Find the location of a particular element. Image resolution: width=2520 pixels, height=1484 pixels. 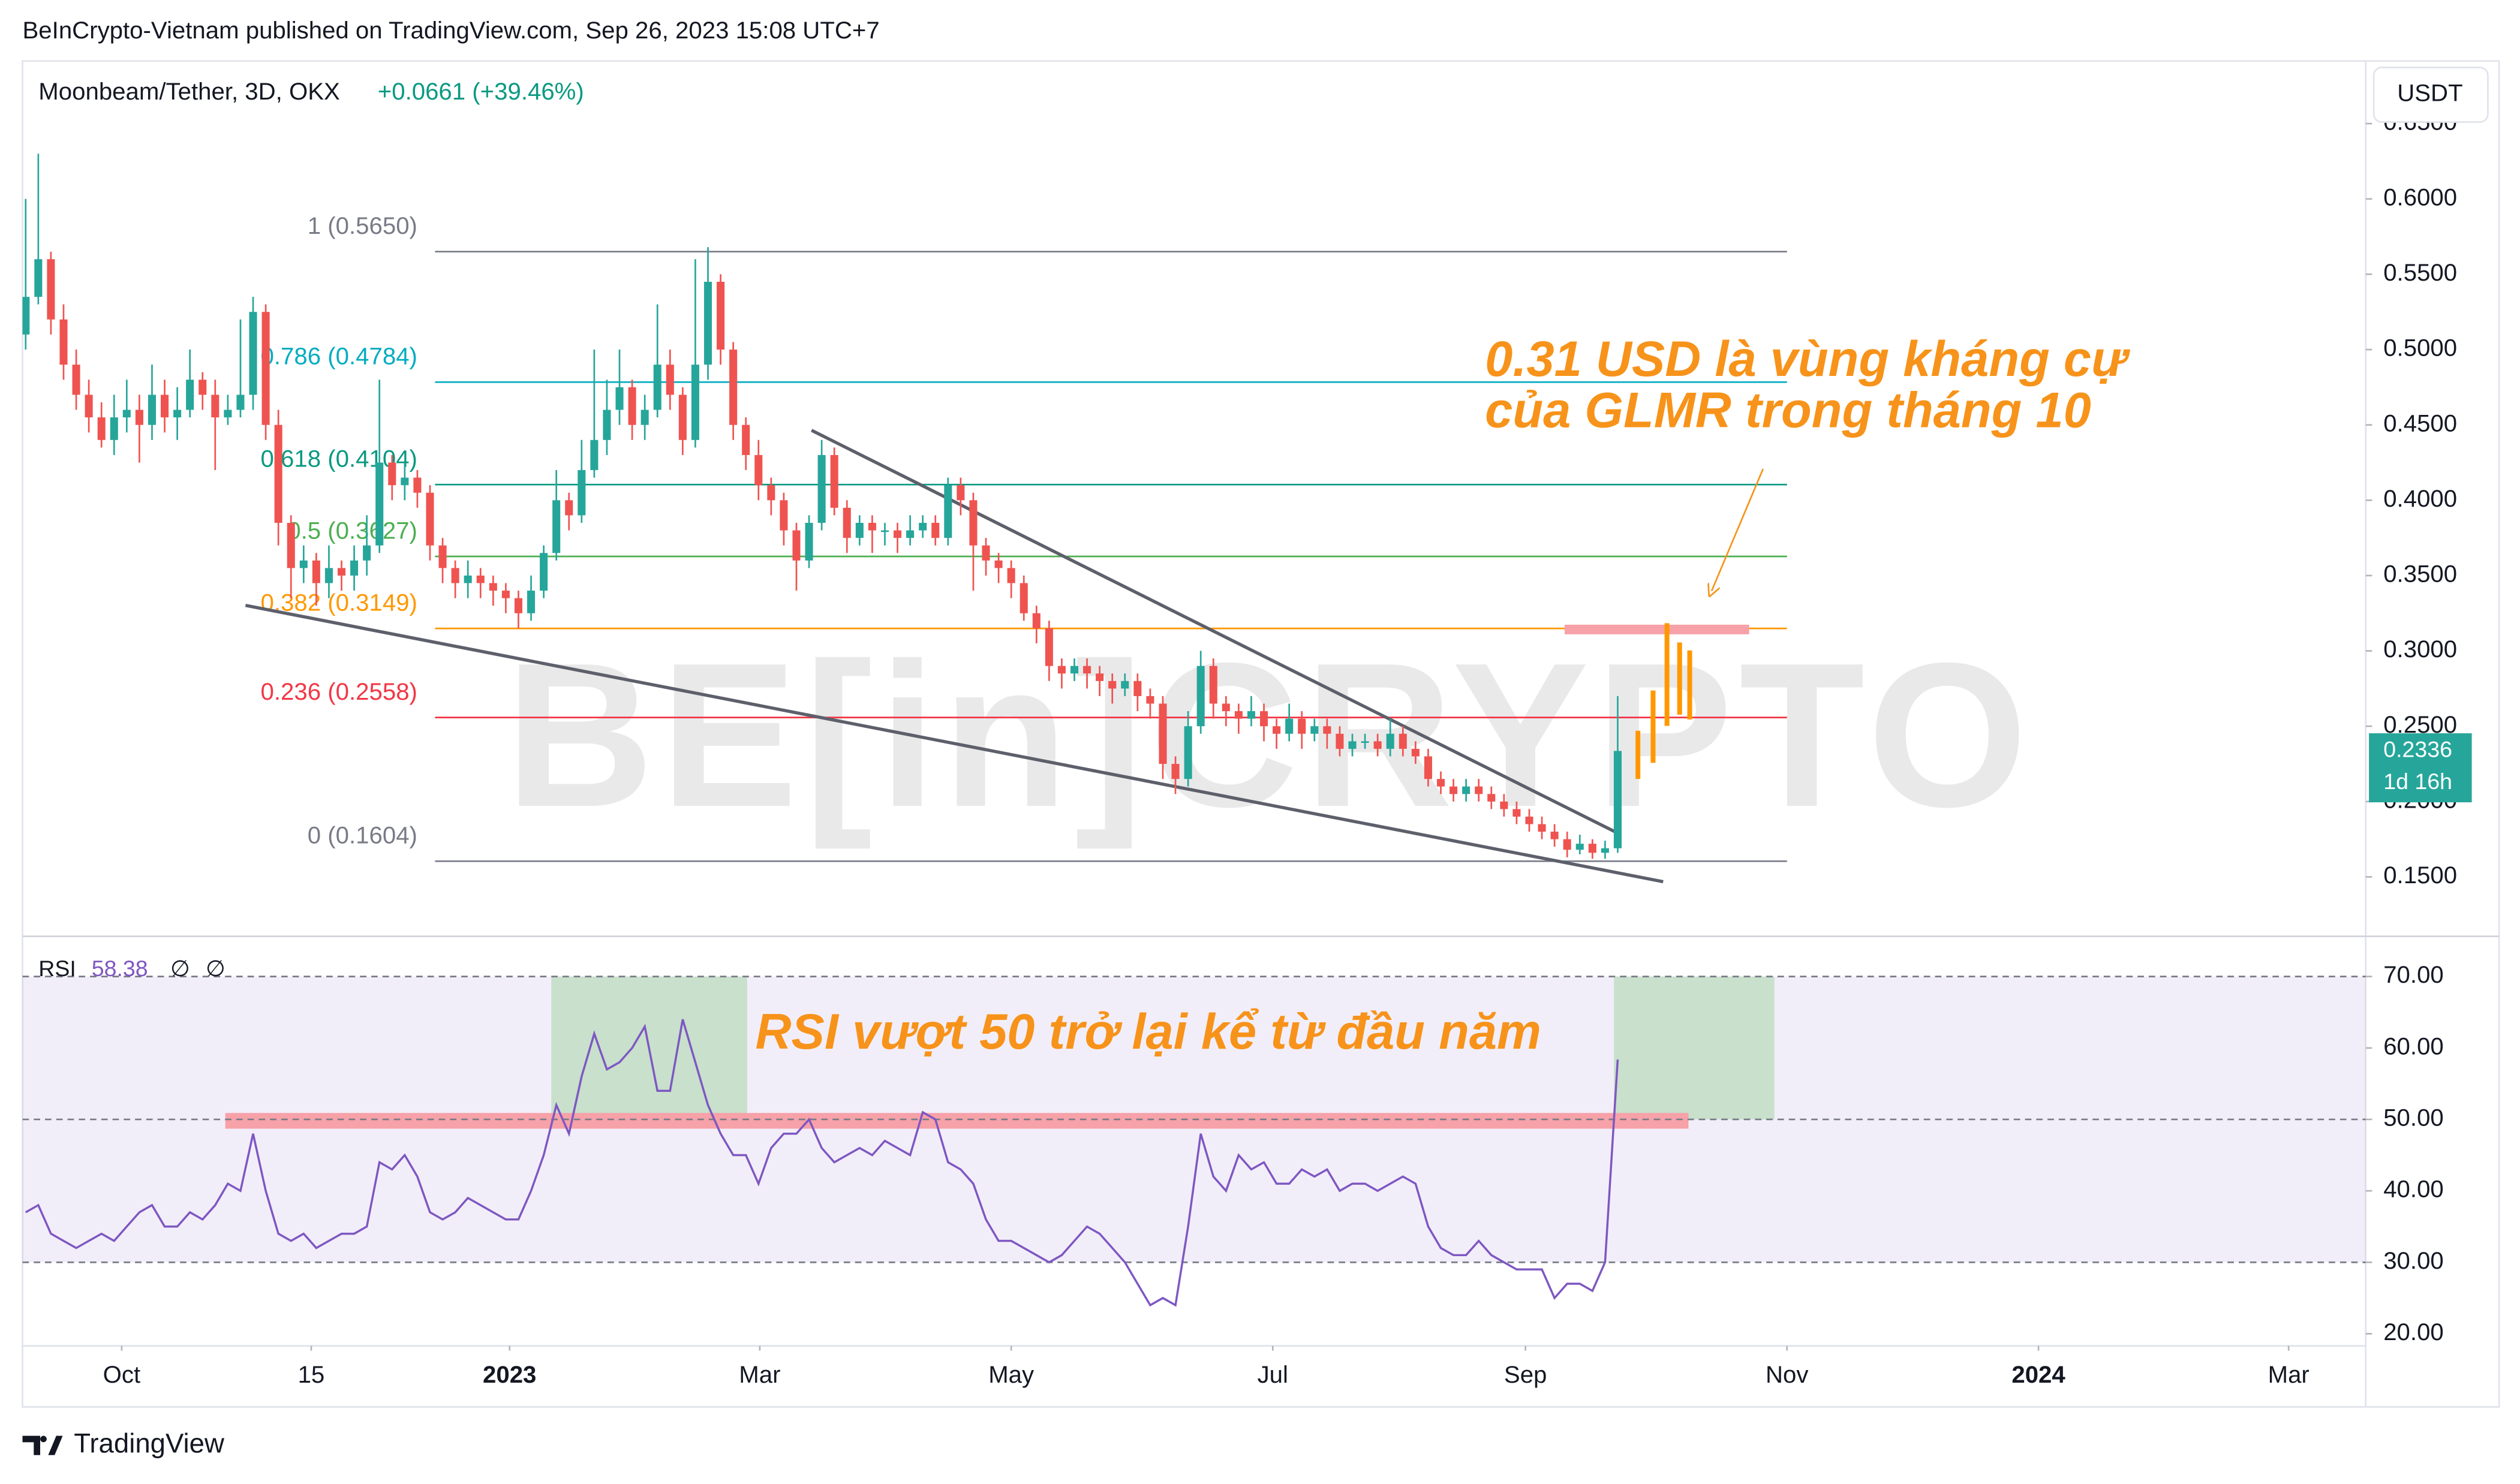

y-tick-label: 0.5500 is located at coordinates (2420, 272).